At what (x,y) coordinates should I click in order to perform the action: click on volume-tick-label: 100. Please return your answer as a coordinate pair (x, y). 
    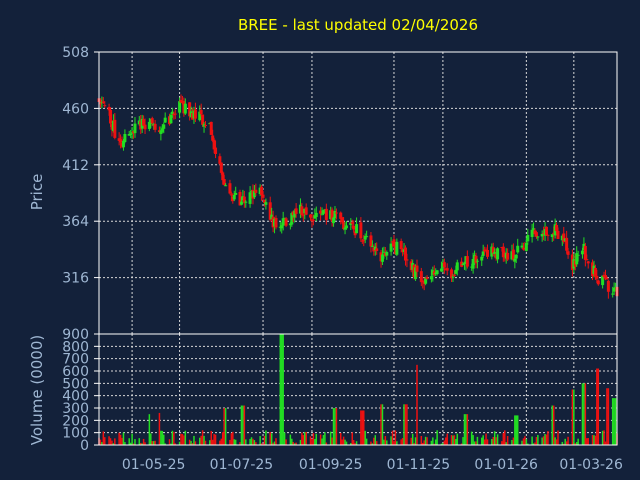
    Looking at the image, I should click on (75, 434).